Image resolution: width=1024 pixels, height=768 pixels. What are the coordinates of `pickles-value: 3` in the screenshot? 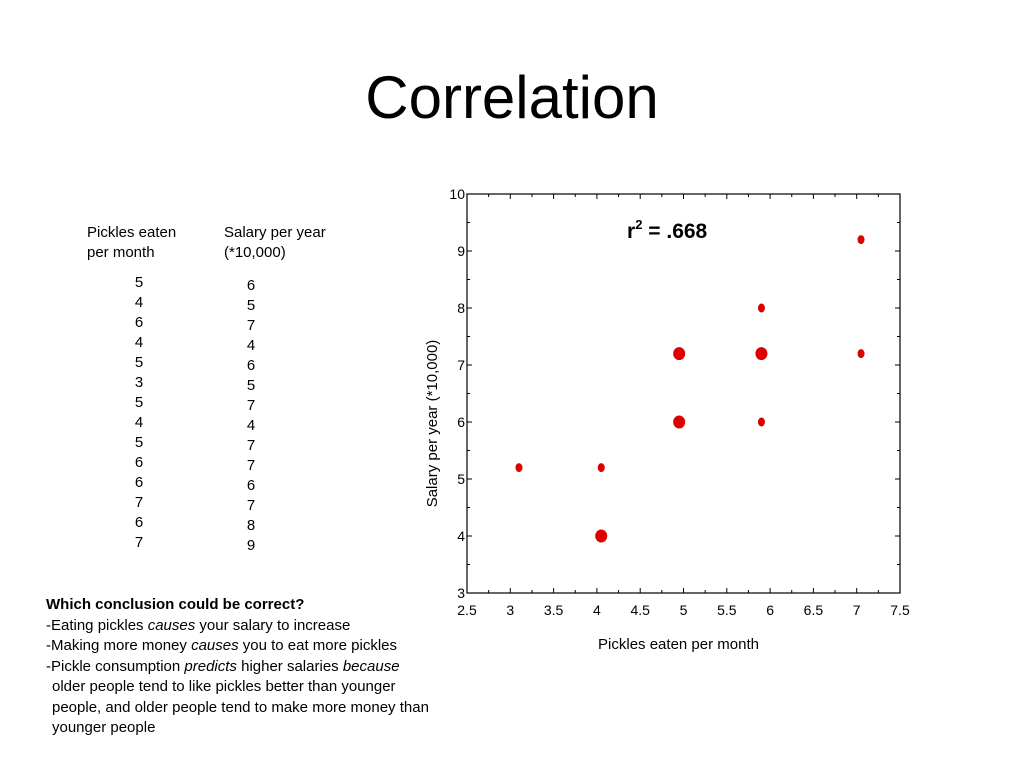 It's located at (139, 382).